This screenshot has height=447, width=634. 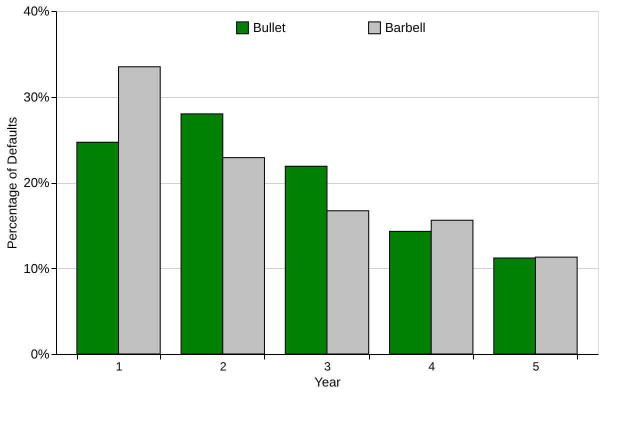 I want to click on legend-label: Bullet, so click(x=269, y=27).